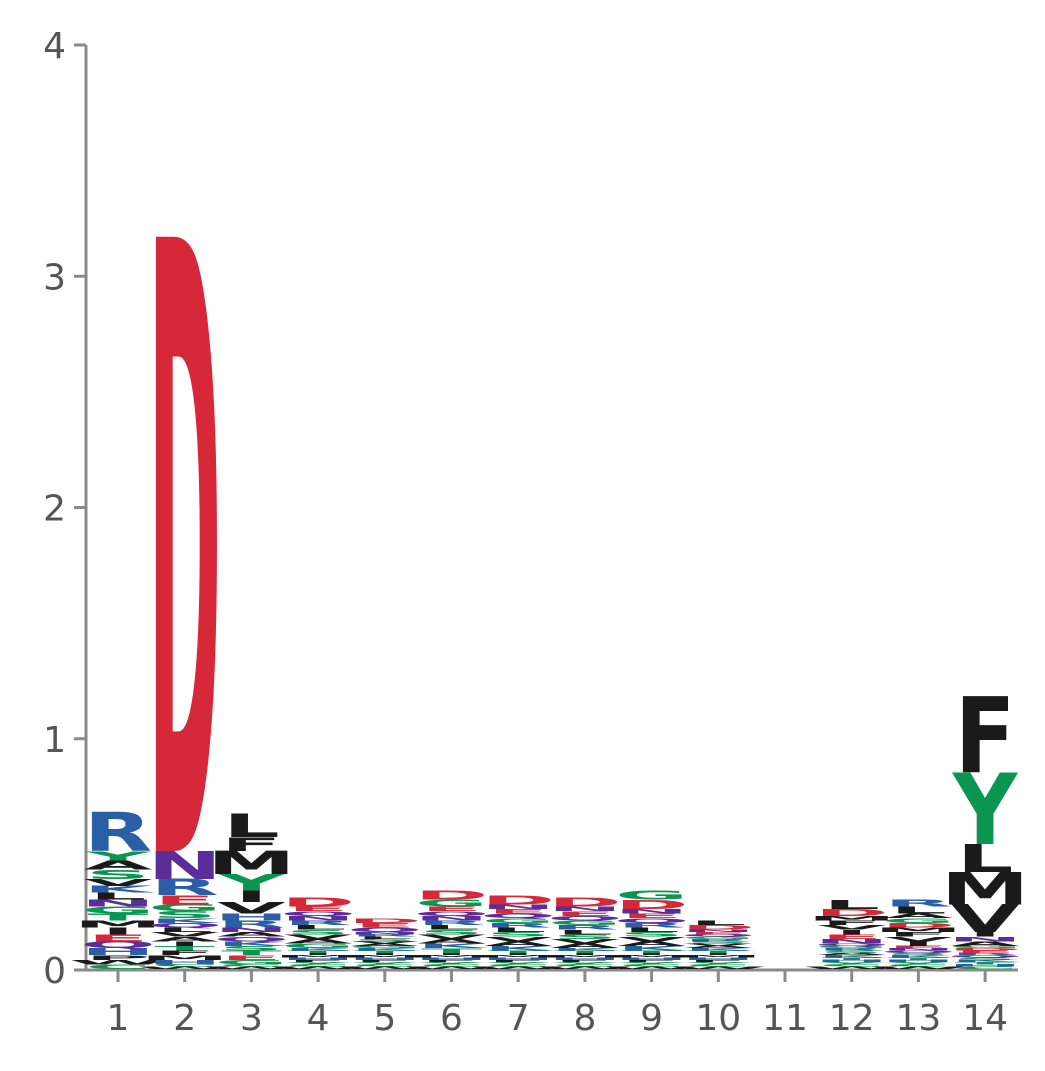  What do you see at coordinates (785, 1018) in the screenshot?
I see `x-tick-label: 11` at bounding box center [785, 1018].